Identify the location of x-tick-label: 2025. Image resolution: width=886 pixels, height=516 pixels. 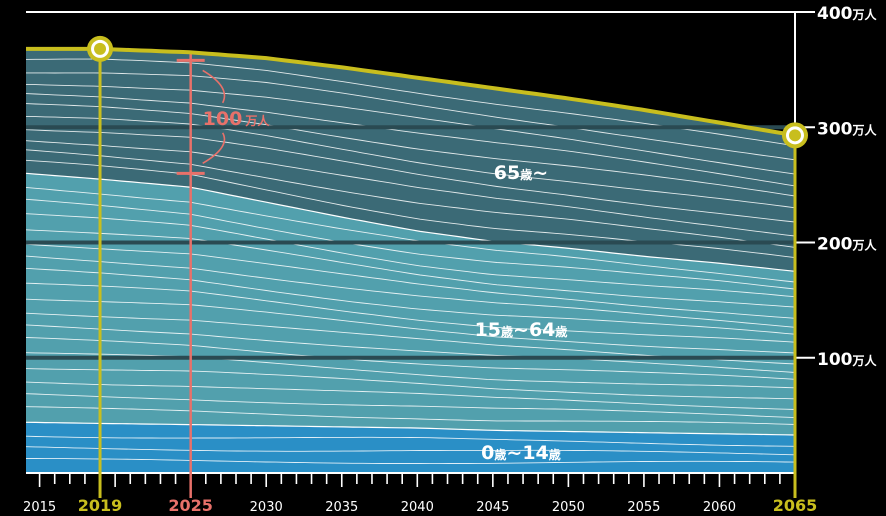
(190, 505).